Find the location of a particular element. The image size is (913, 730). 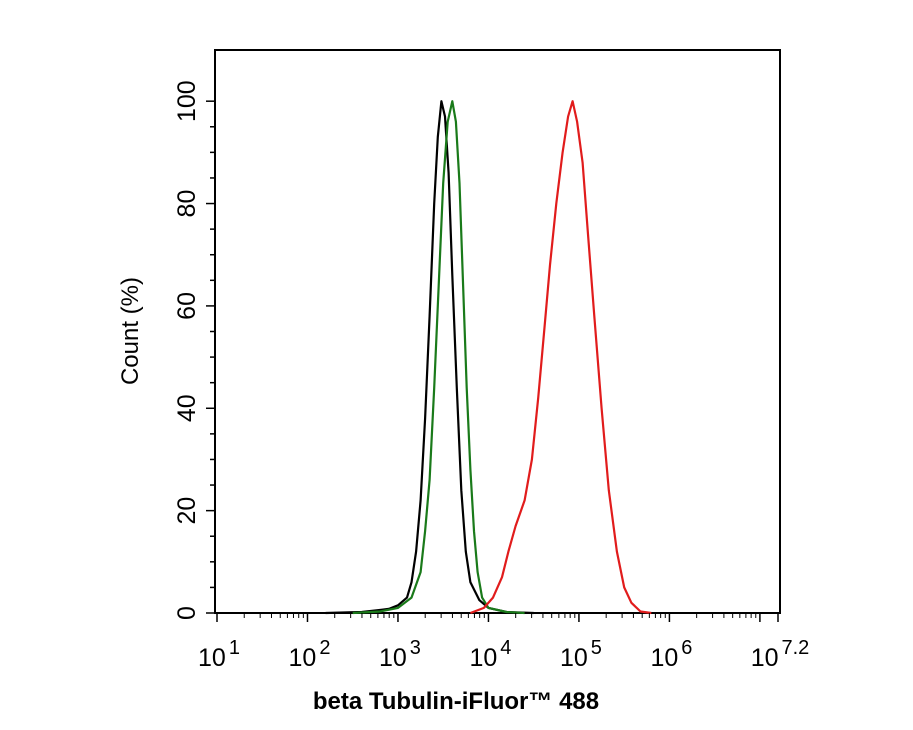

y-axis-title: Count (%) is located at coordinates (130, 331).